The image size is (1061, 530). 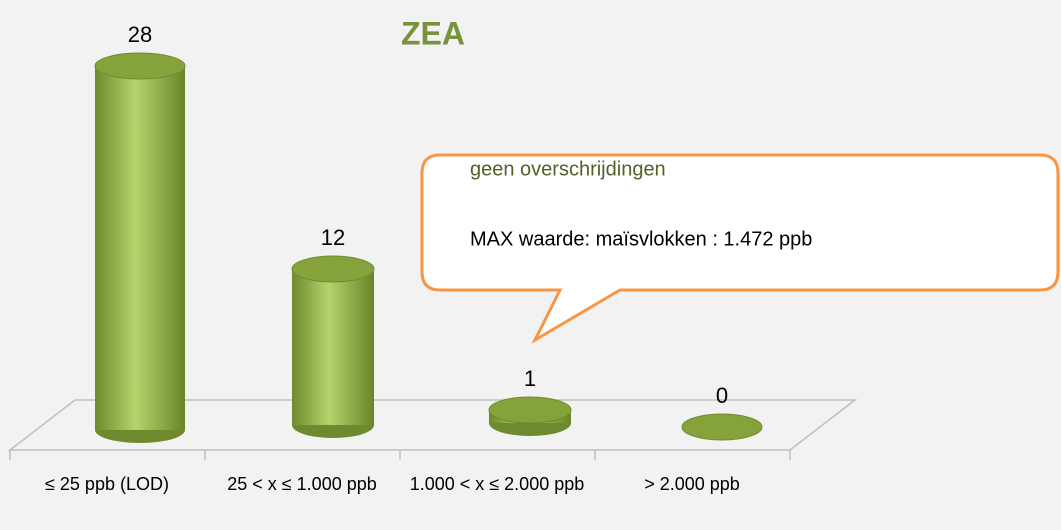 I want to click on x-tick-label: > 2.000 ppb, so click(x=692, y=484).